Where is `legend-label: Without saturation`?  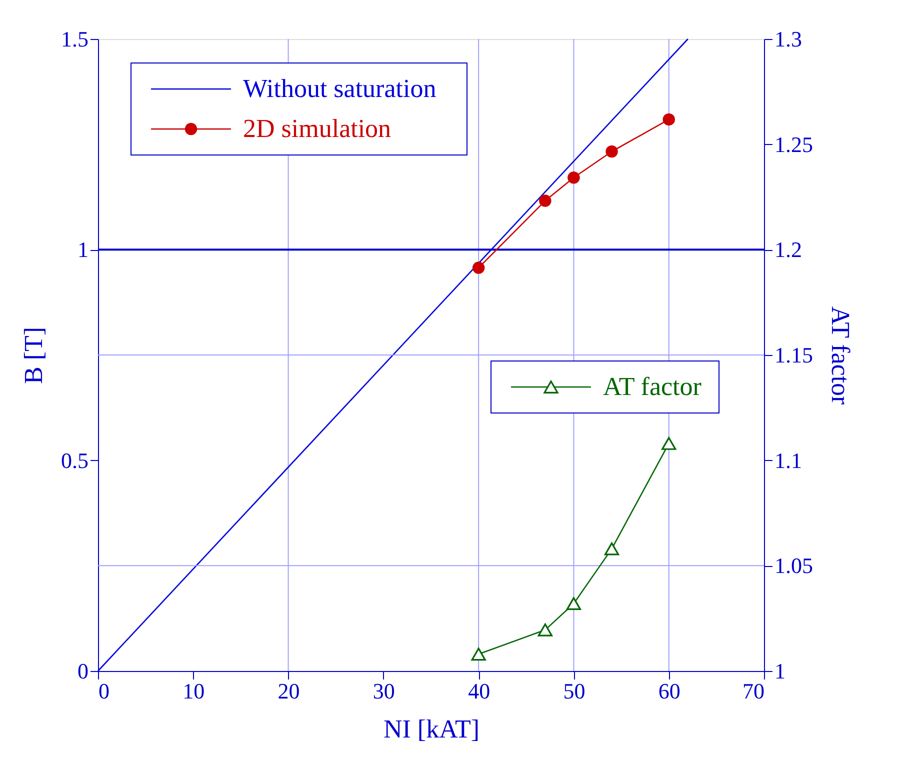 legend-label: Without saturation is located at coordinates (339, 88).